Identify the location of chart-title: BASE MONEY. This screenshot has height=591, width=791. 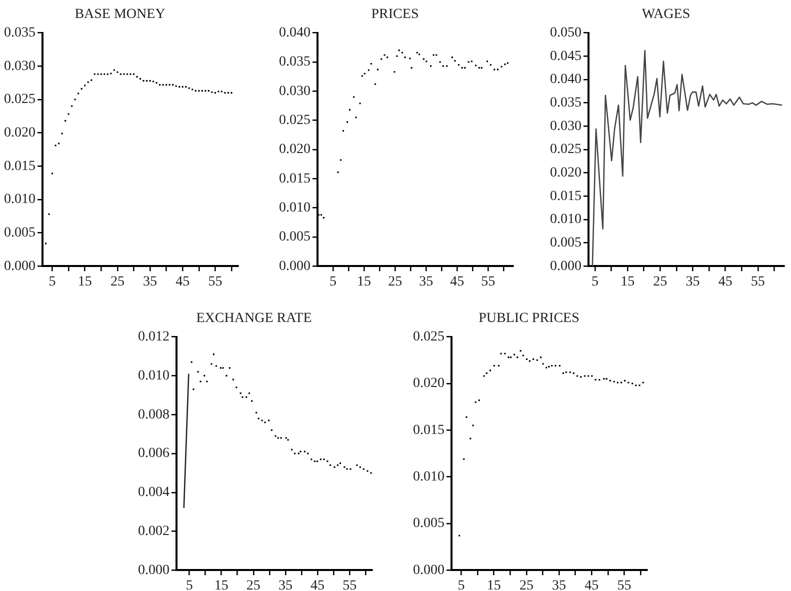
(120, 14).